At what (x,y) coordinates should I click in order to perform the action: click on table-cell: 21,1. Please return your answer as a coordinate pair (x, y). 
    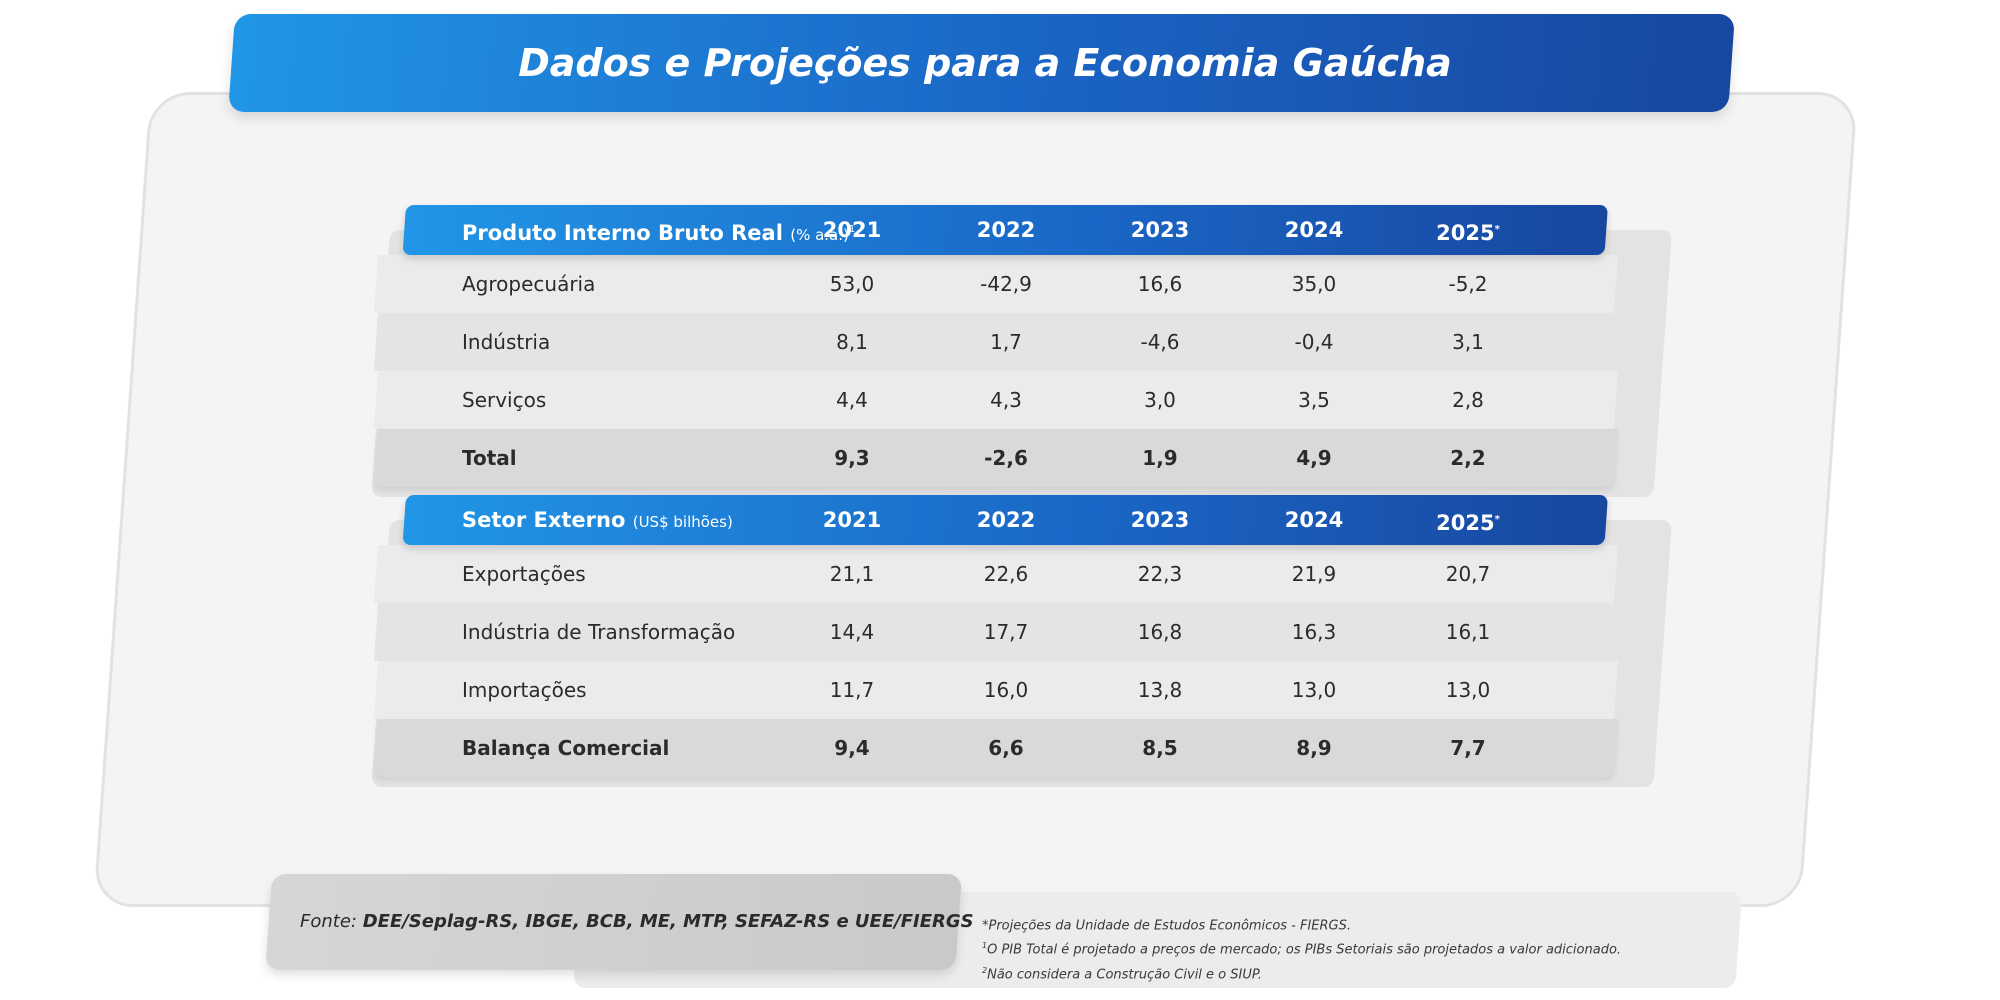
    Looking at the image, I should click on (852, 574).